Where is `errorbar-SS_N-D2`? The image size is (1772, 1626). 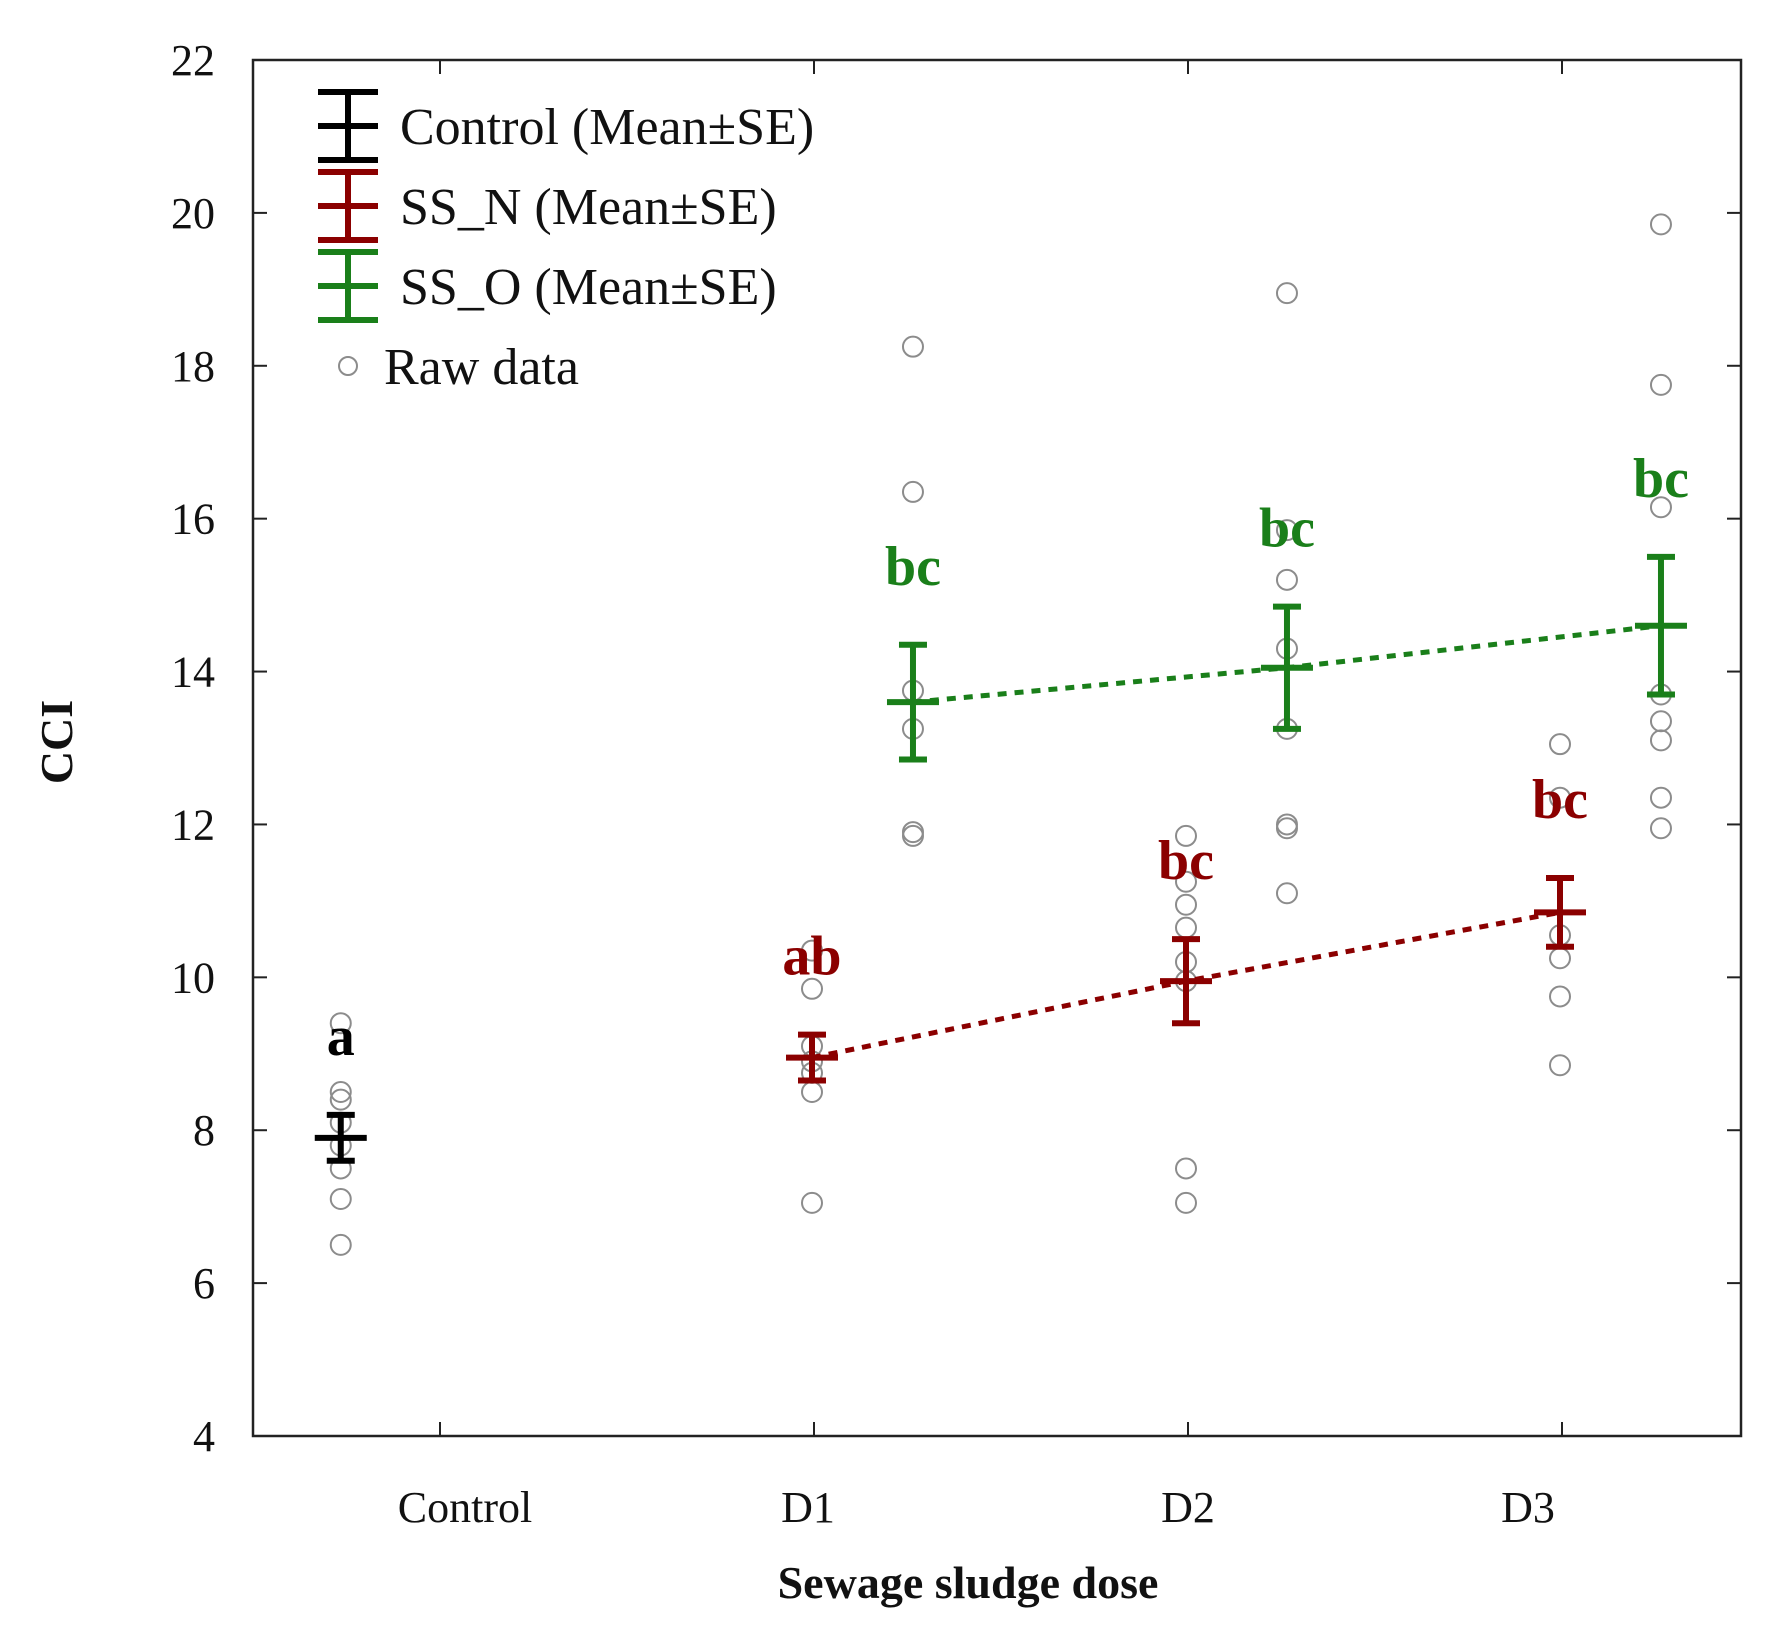
errorbar-SS_N-D2 is located at coordinates (1186, 981).